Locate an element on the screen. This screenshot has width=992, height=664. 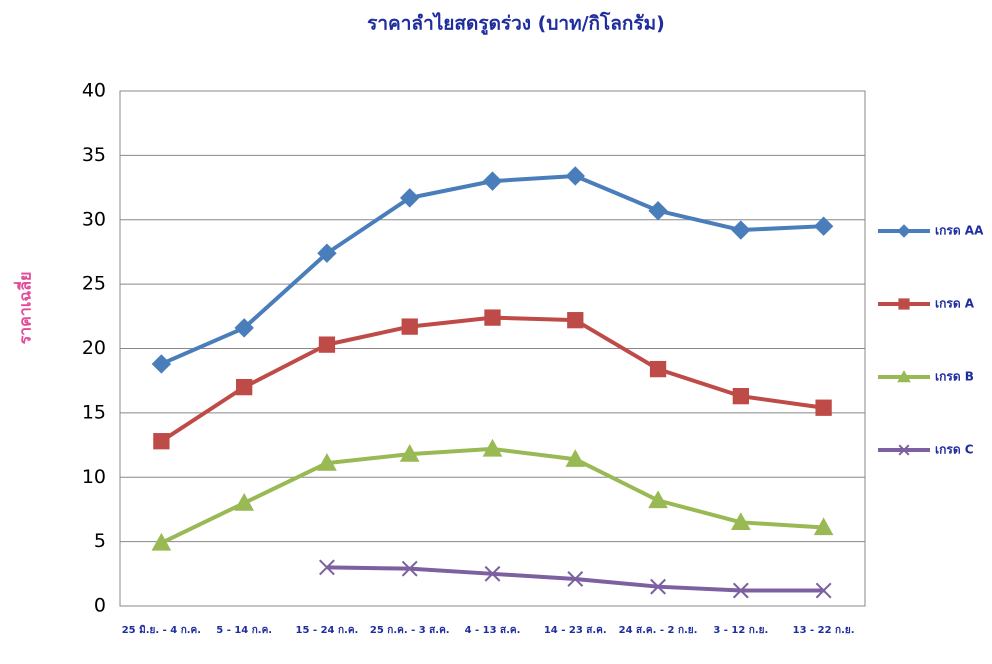
x-tick-label: 4 - 13 ส.ค. is located at coordinates (492, 630).